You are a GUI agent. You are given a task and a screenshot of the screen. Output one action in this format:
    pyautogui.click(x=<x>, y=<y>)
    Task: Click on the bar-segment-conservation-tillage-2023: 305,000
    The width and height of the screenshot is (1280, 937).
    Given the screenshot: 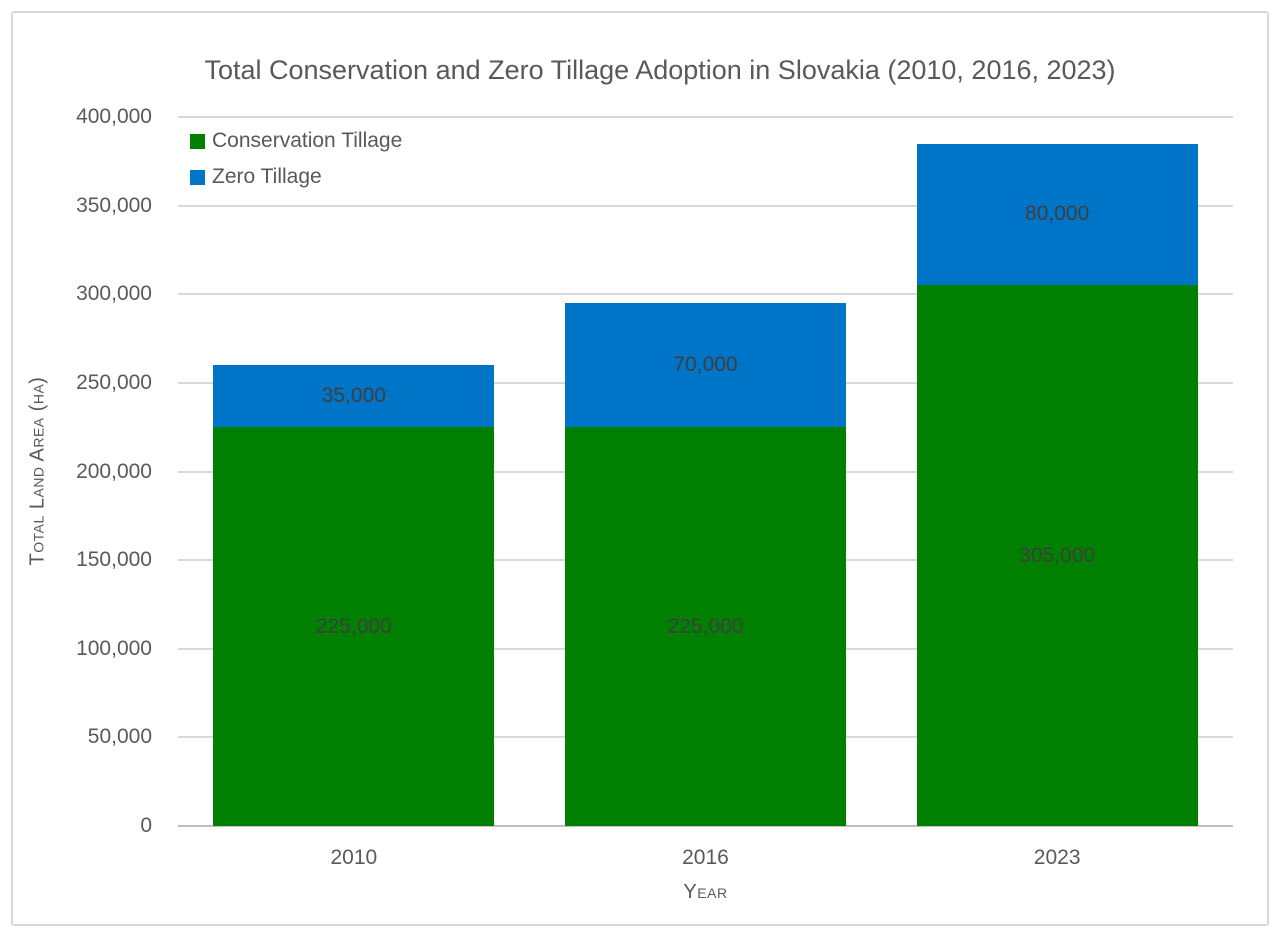 What is the action you would take?
    pyautogui.click(x=1057, y=555)
    